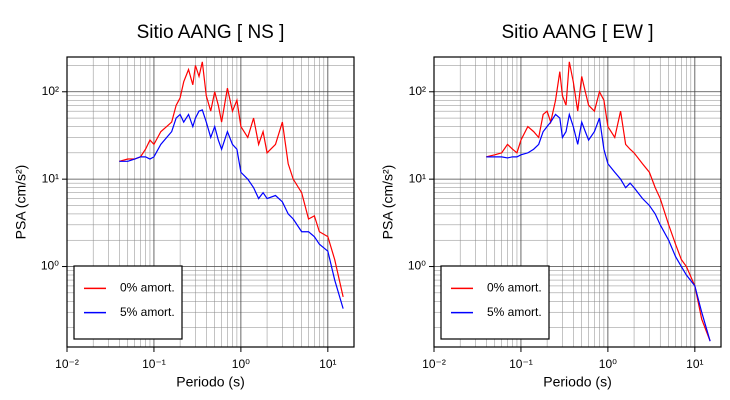 This screenshot has width=730, height=400. I want to click on chart-title: Sitio AANG [ NS ], so click(211, 32).